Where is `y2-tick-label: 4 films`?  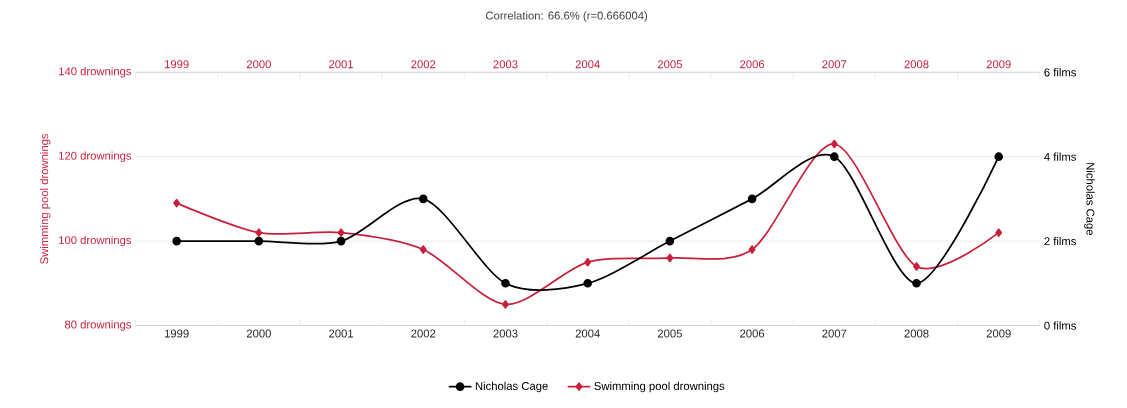 y2-tick-label: 4 films is located at coordinates (1060, 156).